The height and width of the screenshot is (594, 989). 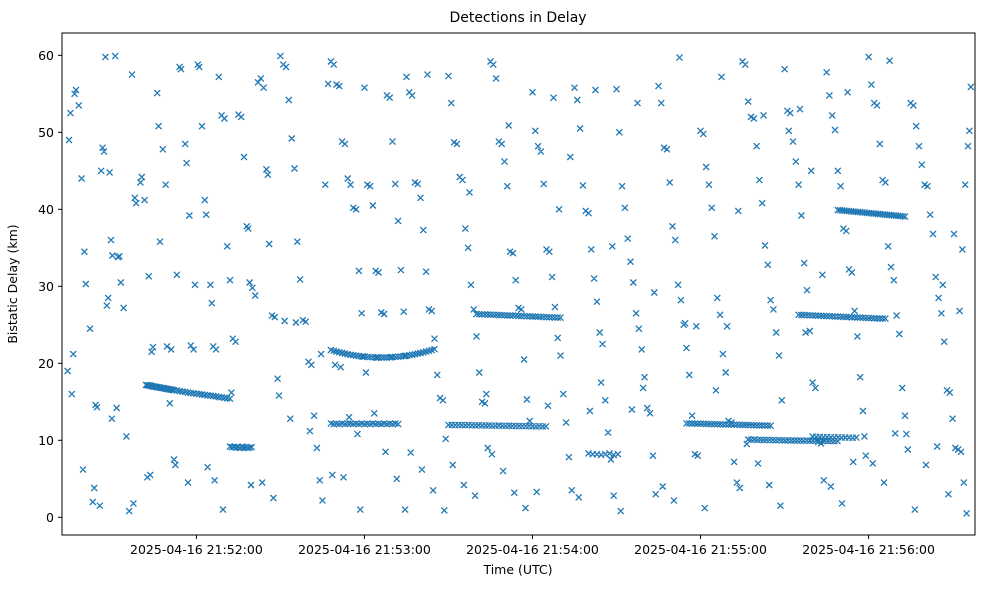 What do you see at coordinates (364, 549) in the screenshot?
I see `x-tick-label: 2025-04-16 21:53:00` at bounding box center [364, 549].